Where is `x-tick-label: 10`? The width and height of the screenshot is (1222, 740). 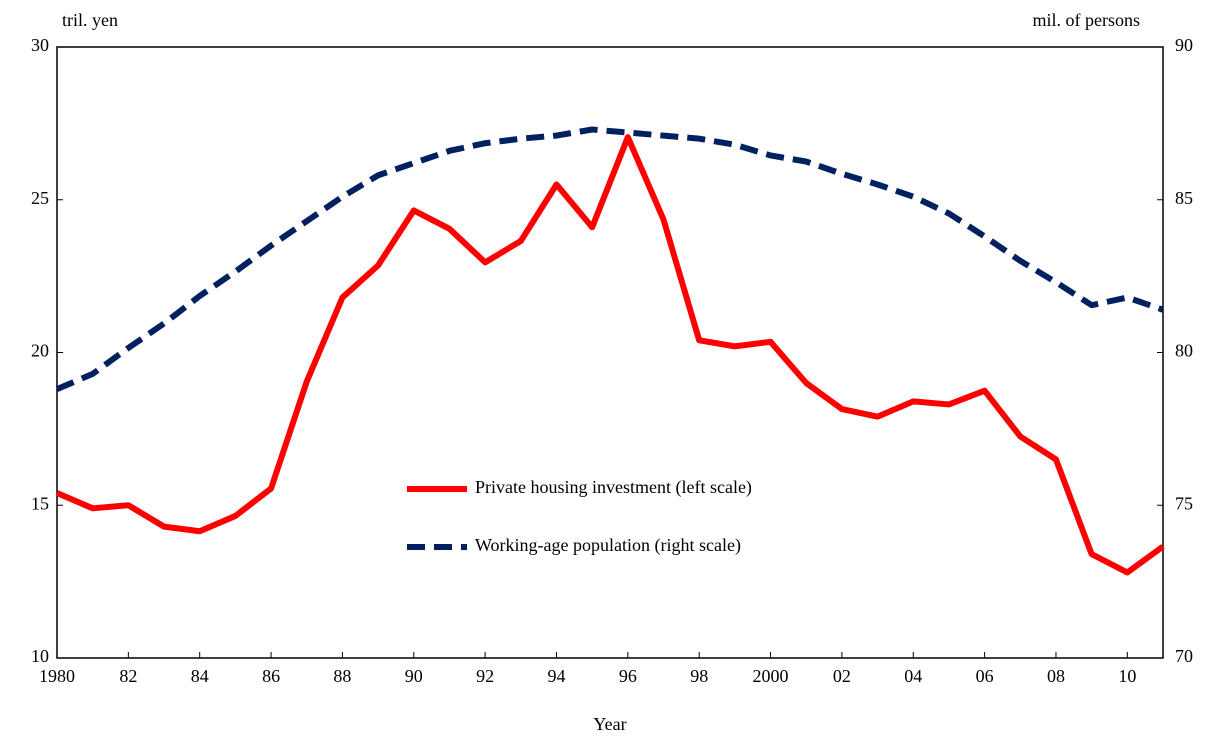
x-tick-label: 10 is located at coordinates (1127, 676).